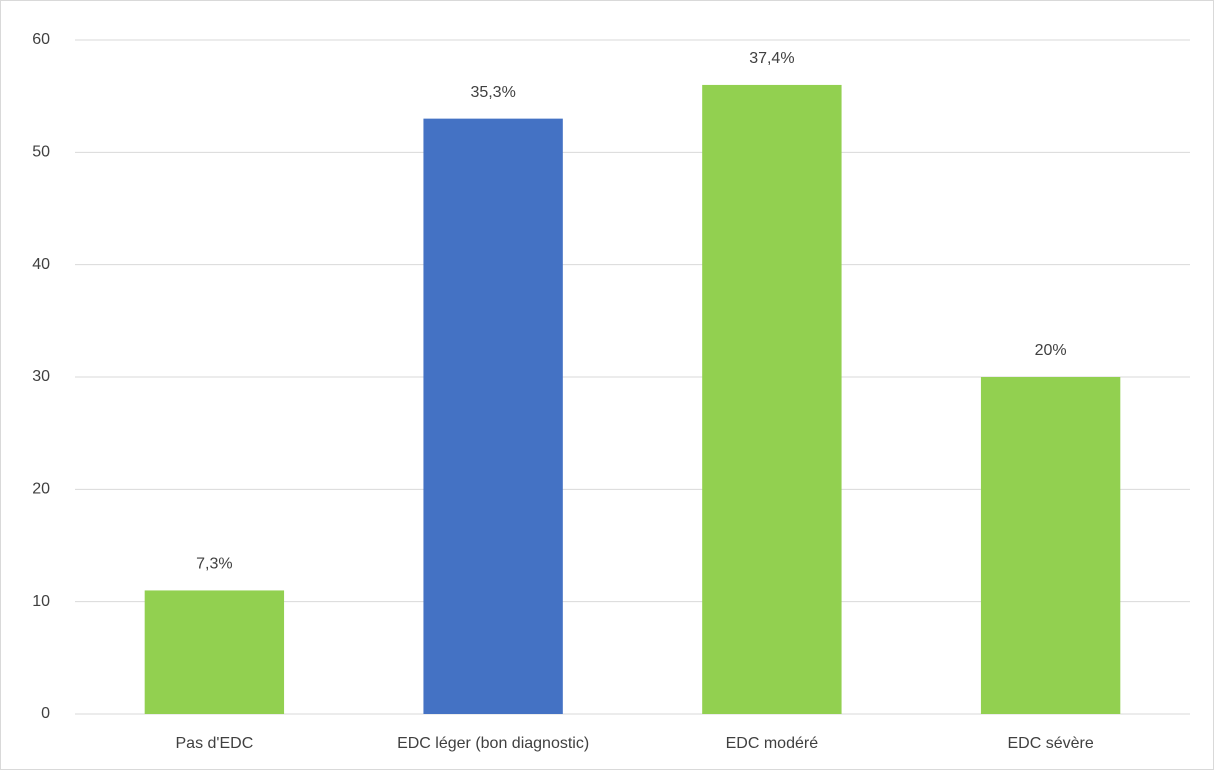 The height and width of the screenshot is (770, 1214). I want to click on y-tick-label: 0, so click(45, 713).